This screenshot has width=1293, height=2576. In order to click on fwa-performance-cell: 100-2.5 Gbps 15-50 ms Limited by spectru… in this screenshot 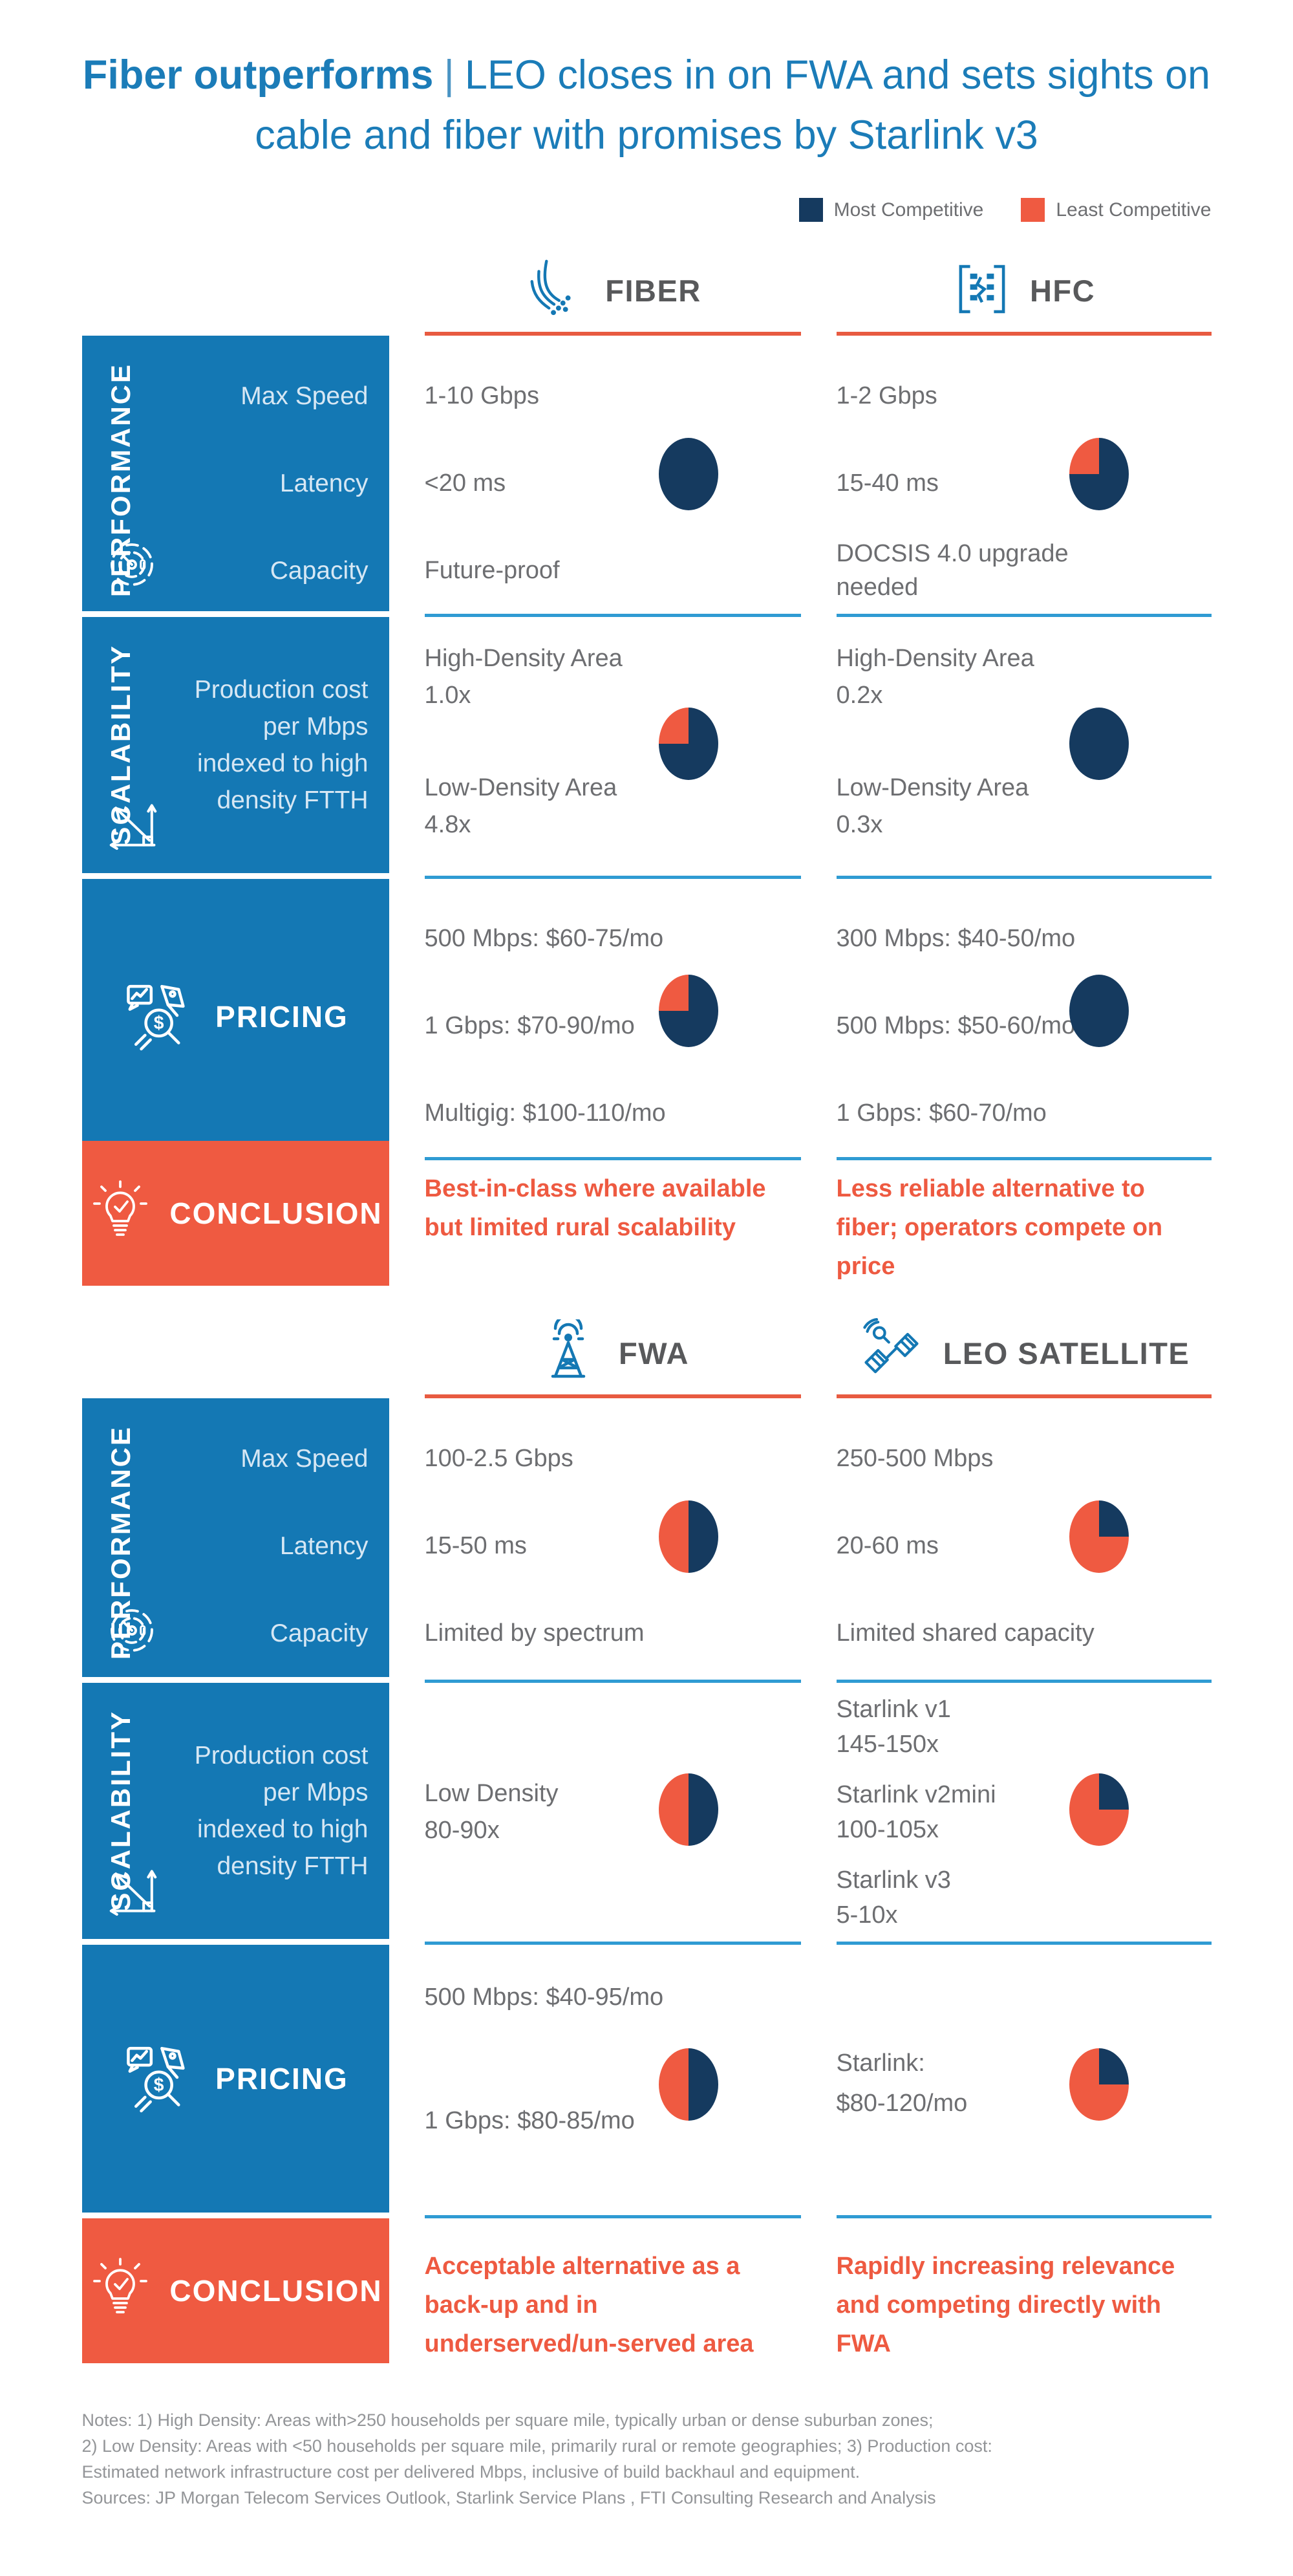, I will do `click(612, 1540)`.